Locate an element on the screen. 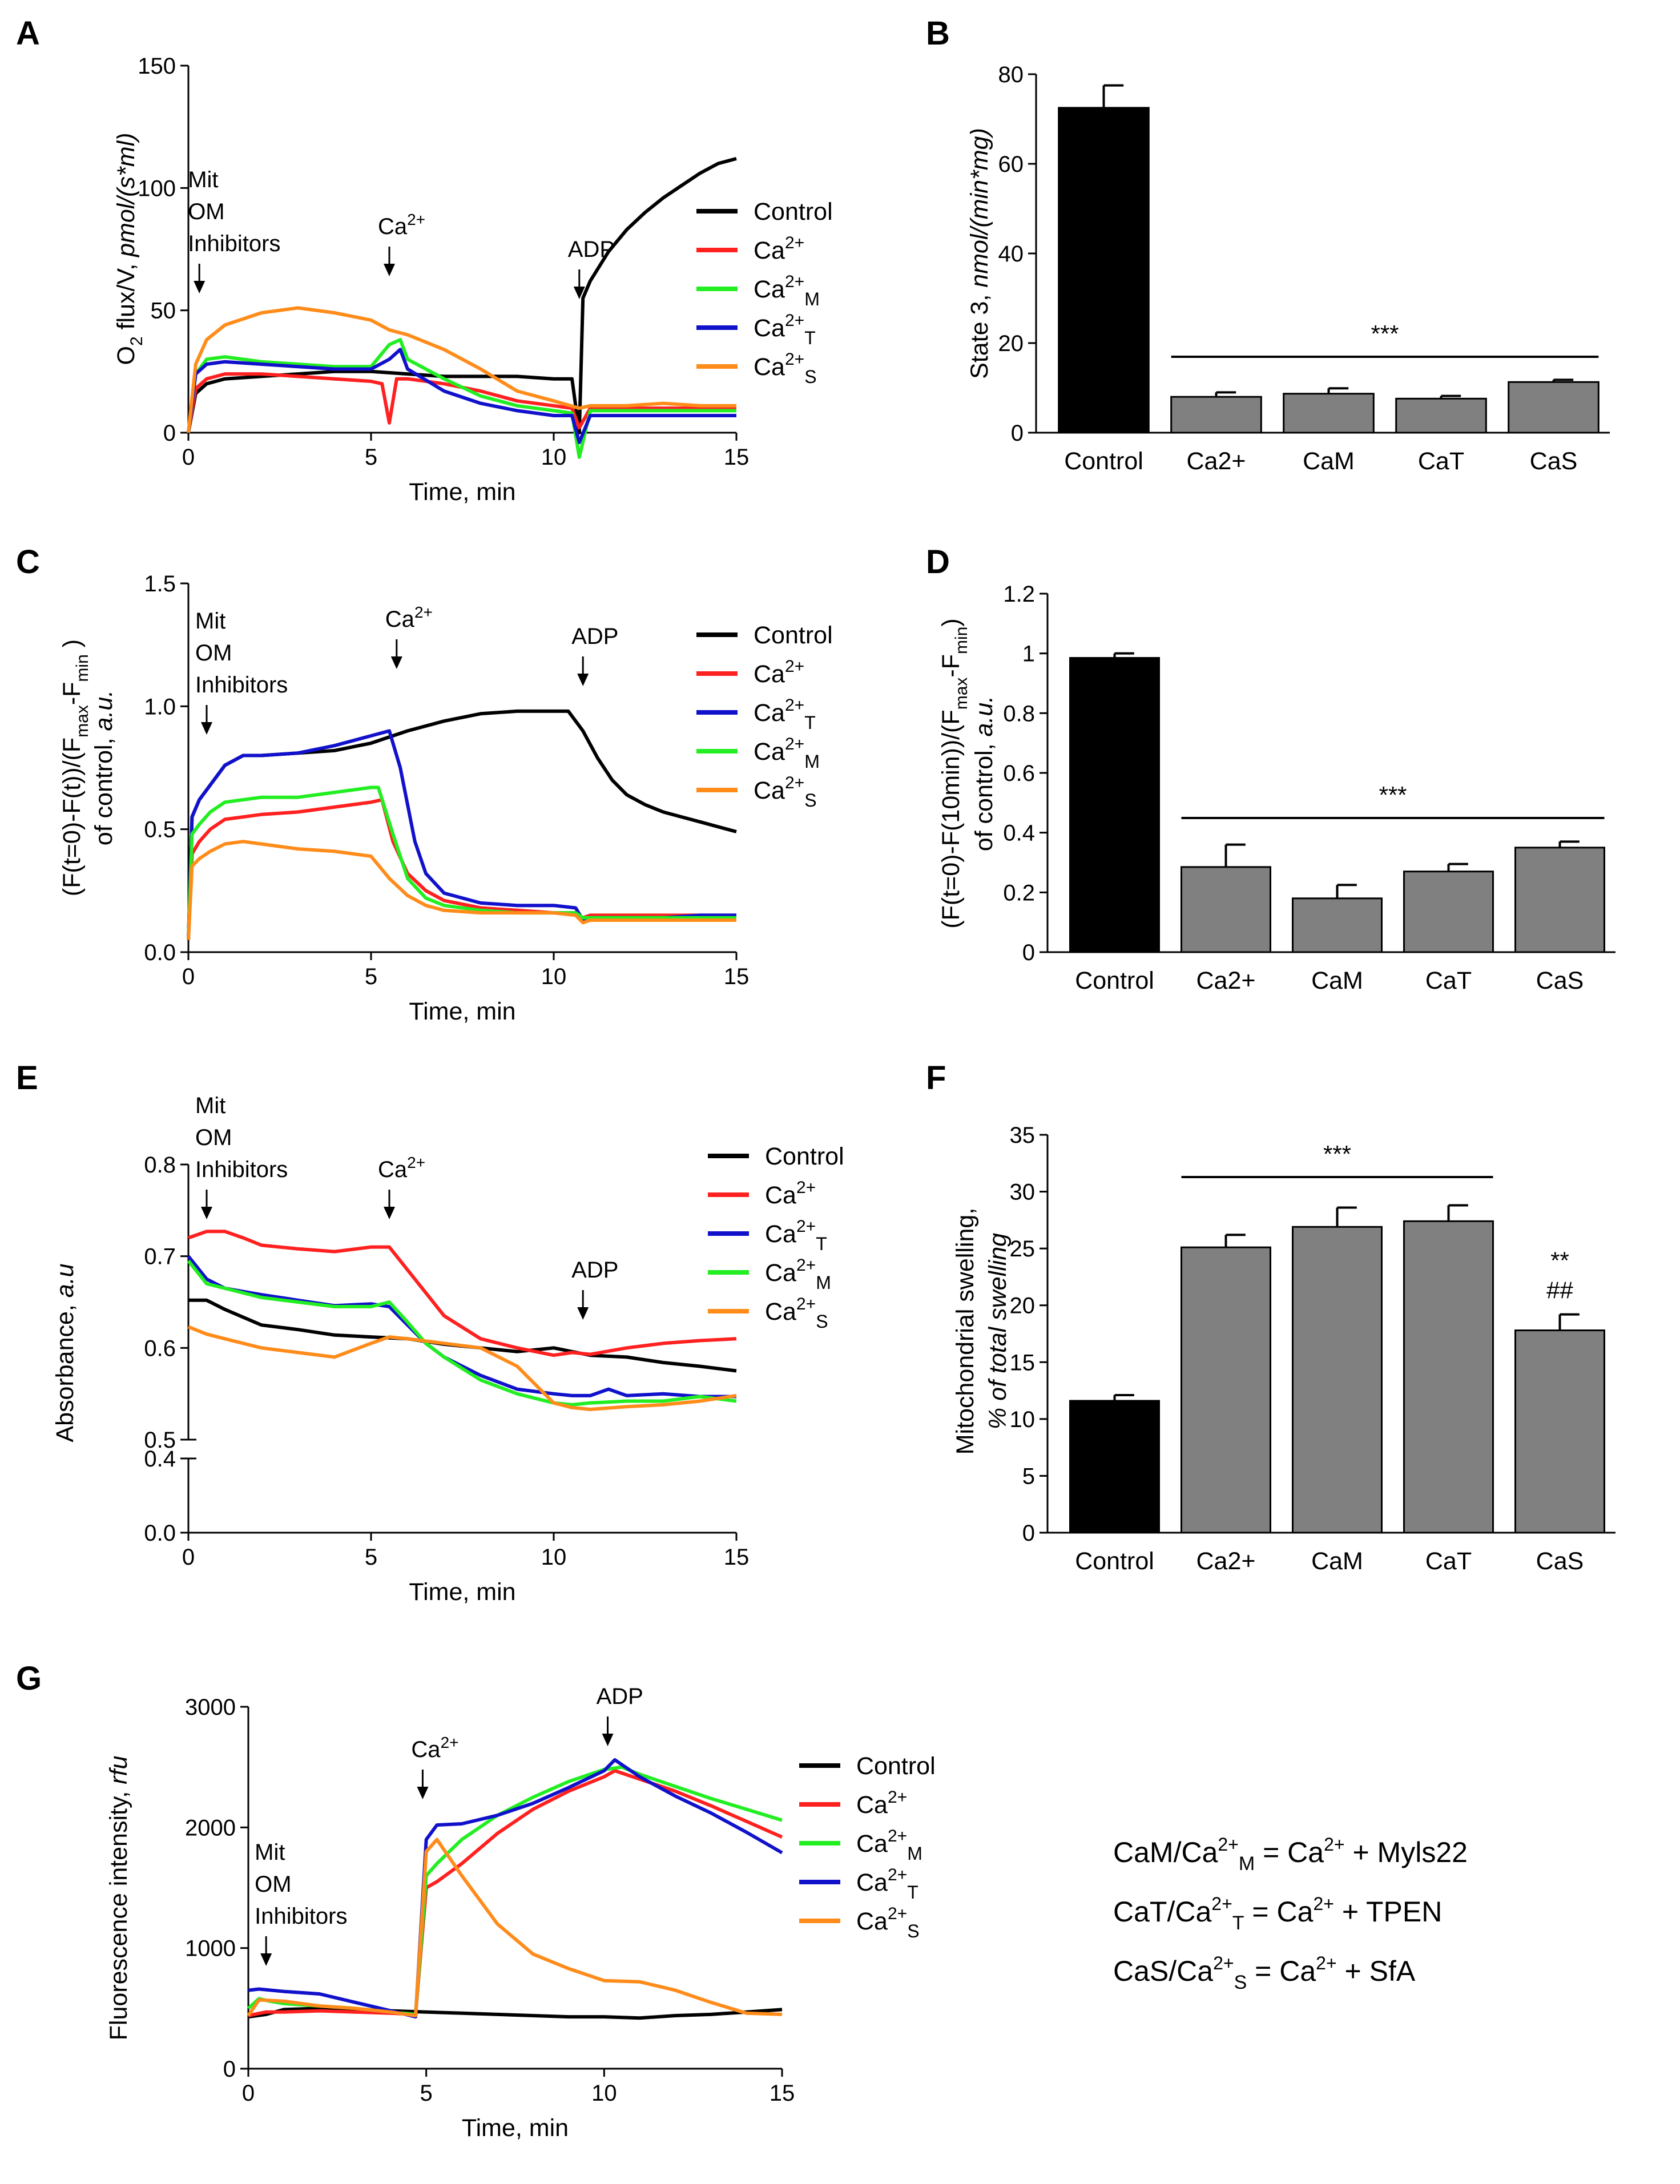 The image size is (1680, 2184). y-tick-label: 0.6 is located at coordinates (160, 1348).